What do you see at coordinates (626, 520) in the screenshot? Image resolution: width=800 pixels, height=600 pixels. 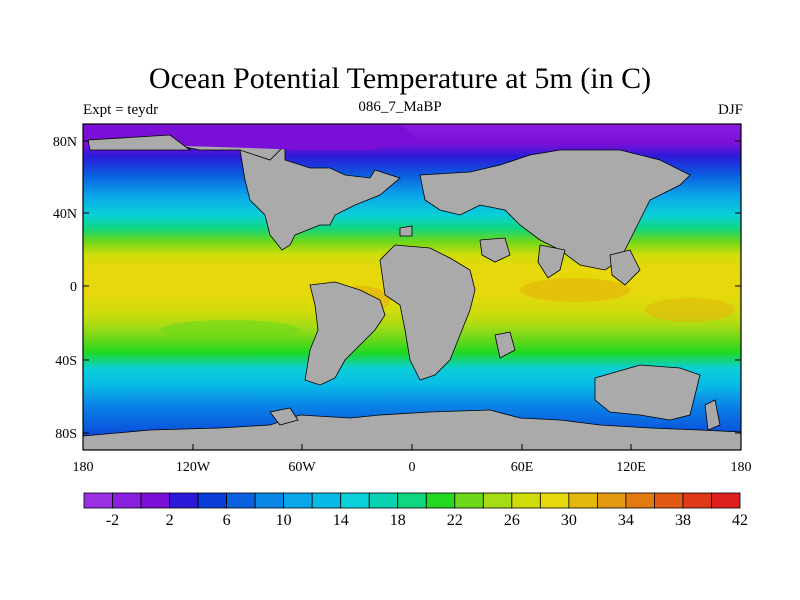 I see `colorbar-label: 34` at bounding box center [626, 520].